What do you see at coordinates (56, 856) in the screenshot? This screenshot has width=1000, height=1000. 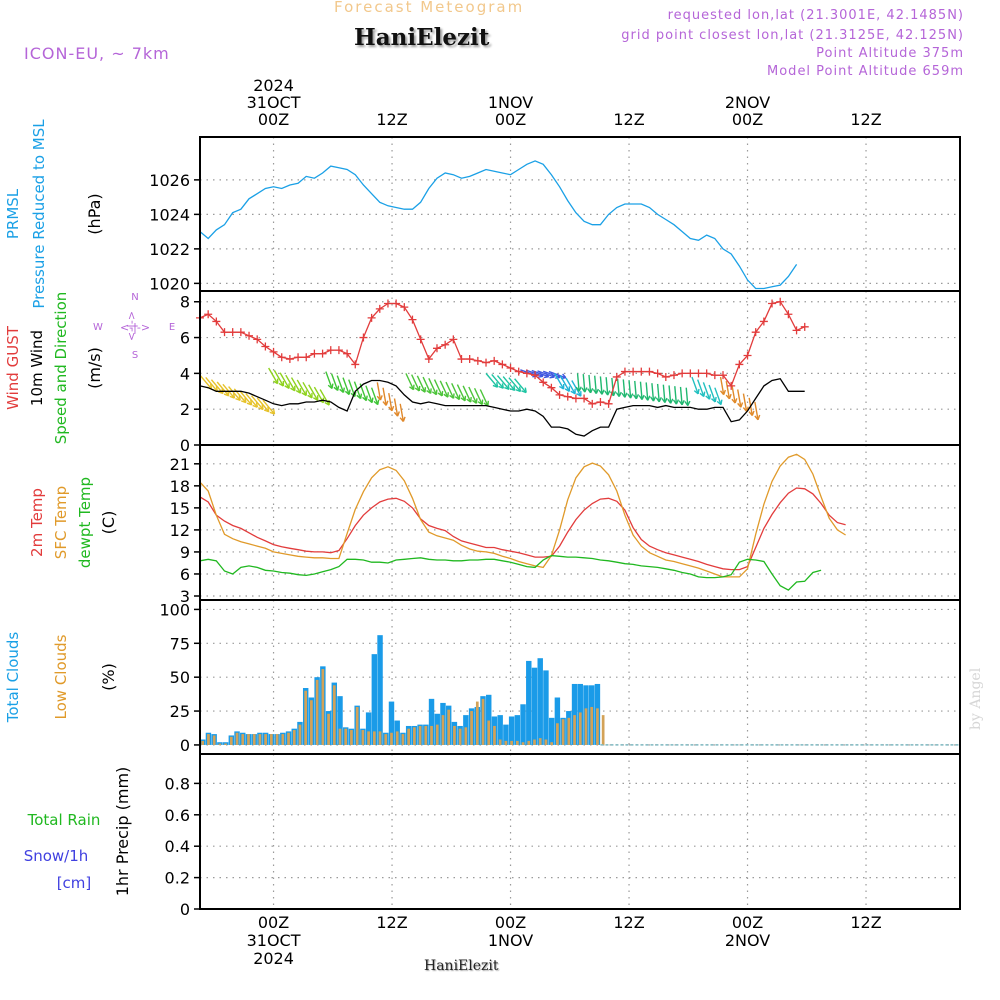 I see `panel-label: Snow/1h` at bounding box center [56, 856].